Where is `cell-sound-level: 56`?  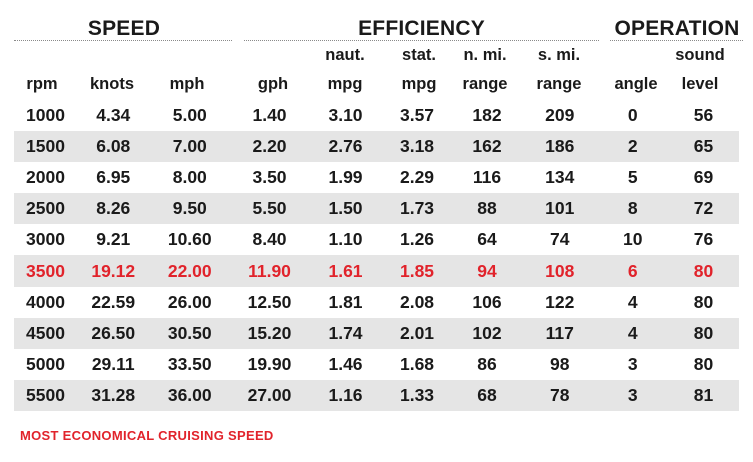 cell-sound-level: 56 is located at coordinates (703, 115).